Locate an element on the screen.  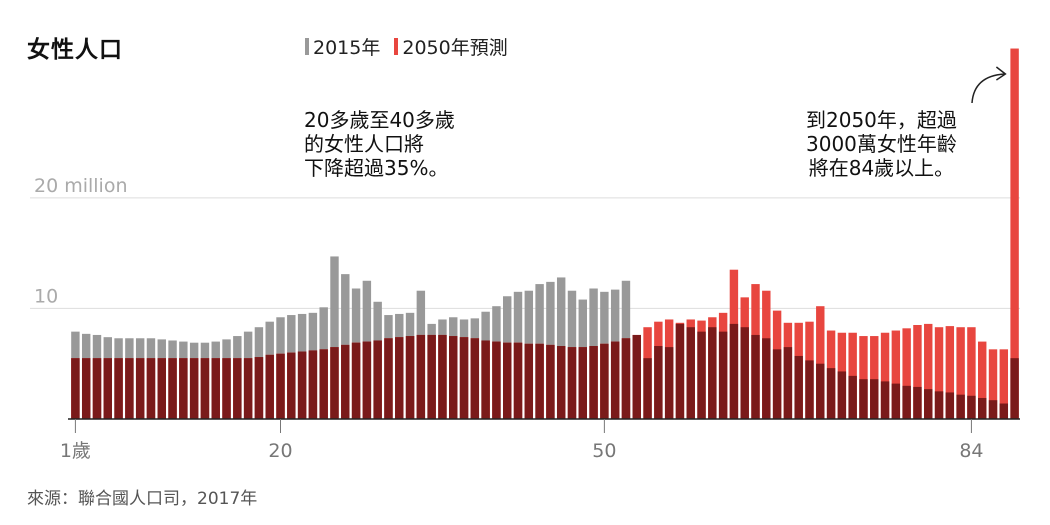
y-tick-label: 20 million is located at coordinates (81, 186).